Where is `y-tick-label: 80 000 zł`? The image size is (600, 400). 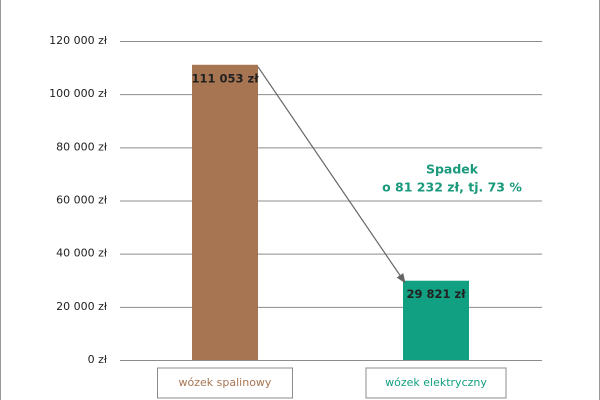
y-tick-label: 80 000 zł is located at coordinates (82, 146).